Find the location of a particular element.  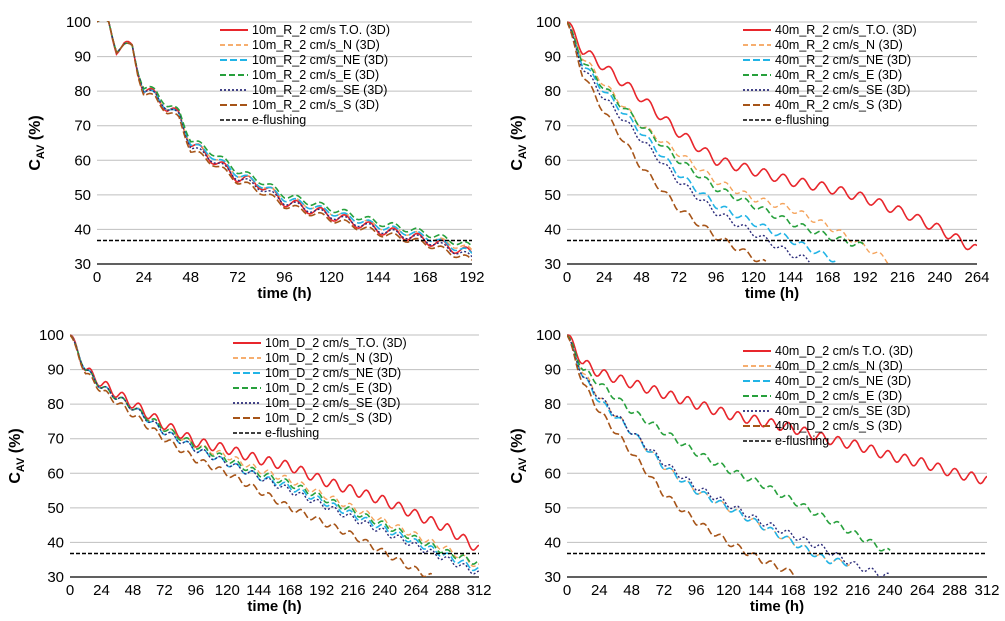

legend-label: 40m_D_2 cm/s_SE (3D) is located at coordinates (842, 411).